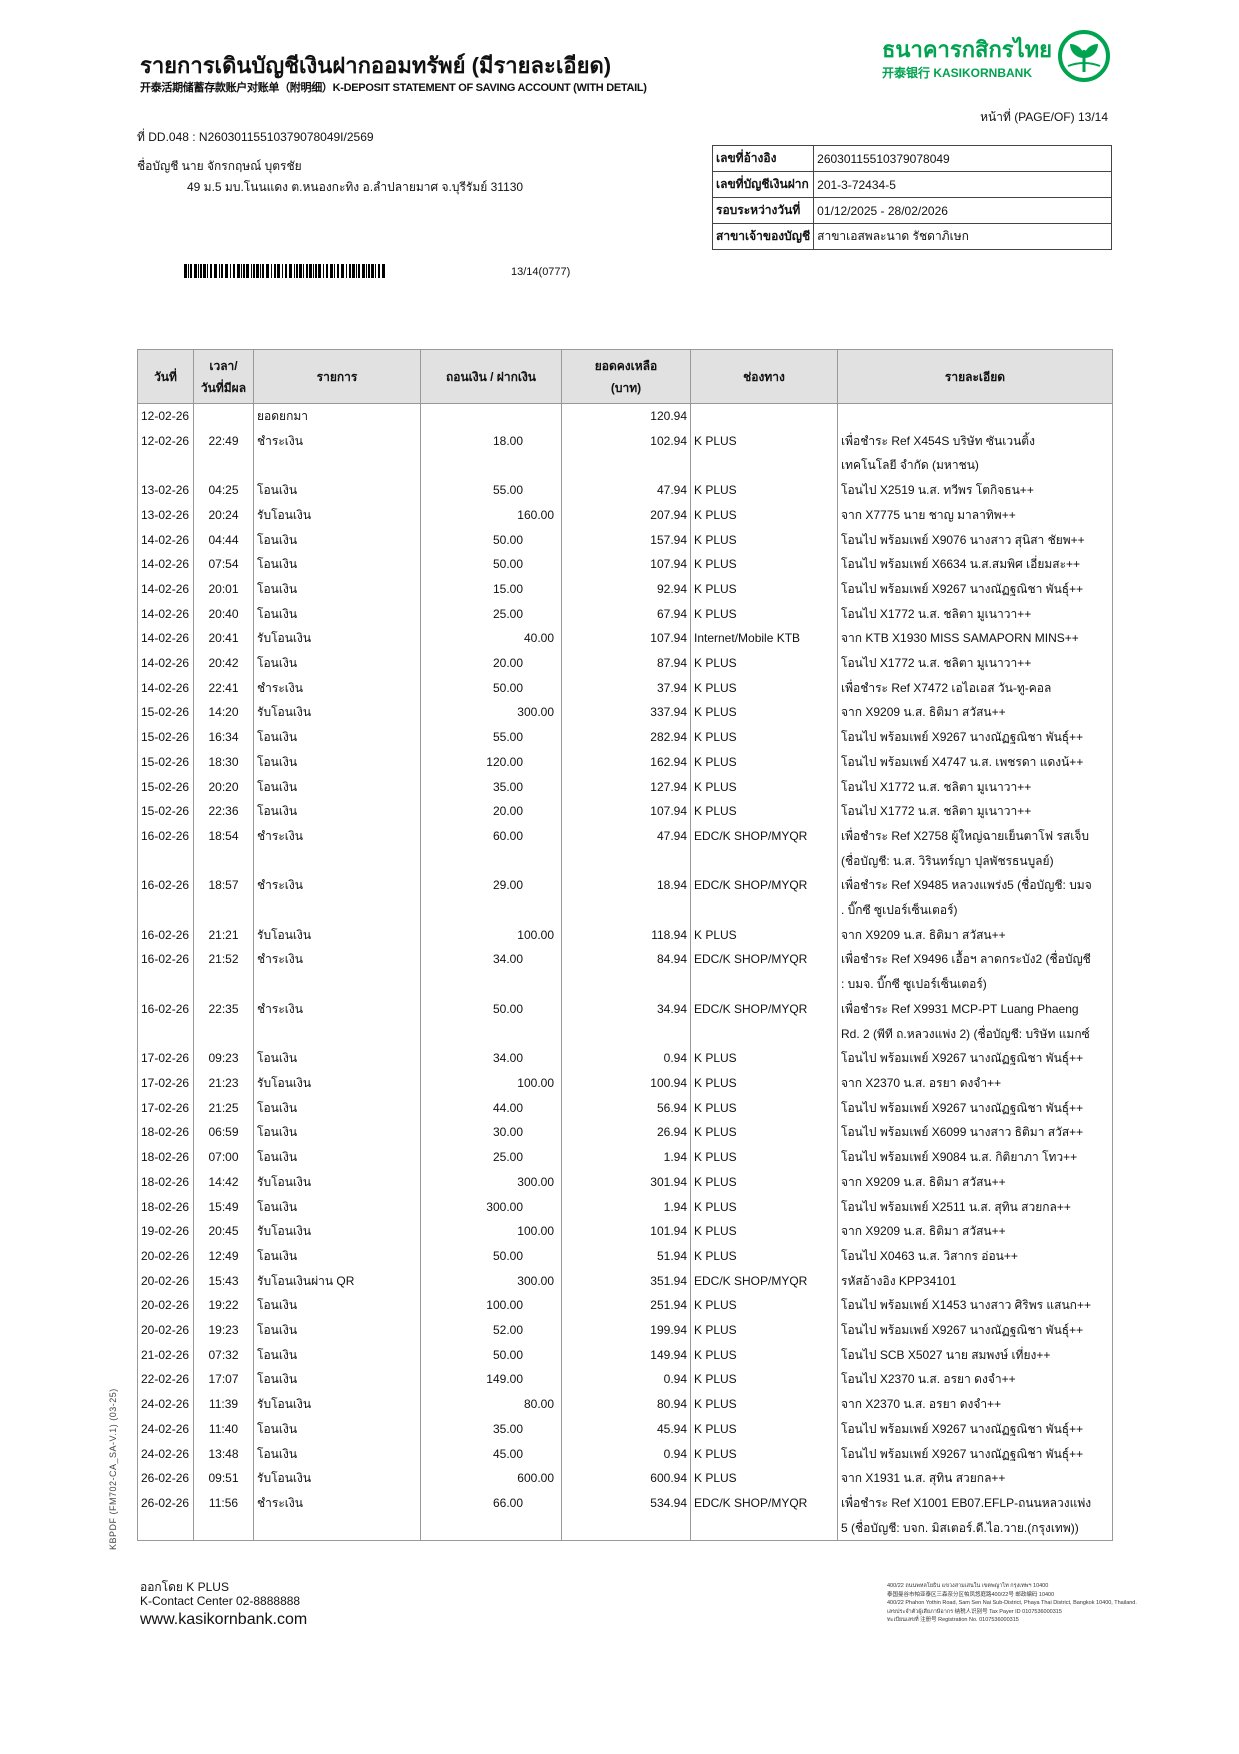 This screenshot has height=1754, width=1239. Describe the element at coordinates (113, 1469) in the screenshot. I see `form-code: KBPDF (FM702-CA_SA-V.1) (03-25)` at that location.